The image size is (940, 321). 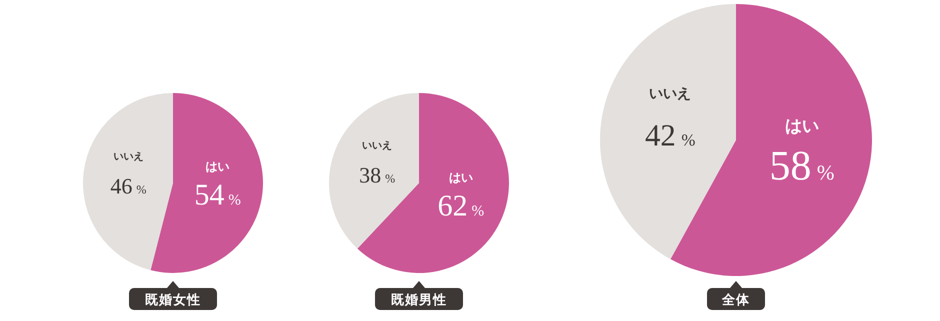 What do you see at coordinates (735, 300) in the screenshot?
I see `text: 全体` at bounding box center [735, 300].